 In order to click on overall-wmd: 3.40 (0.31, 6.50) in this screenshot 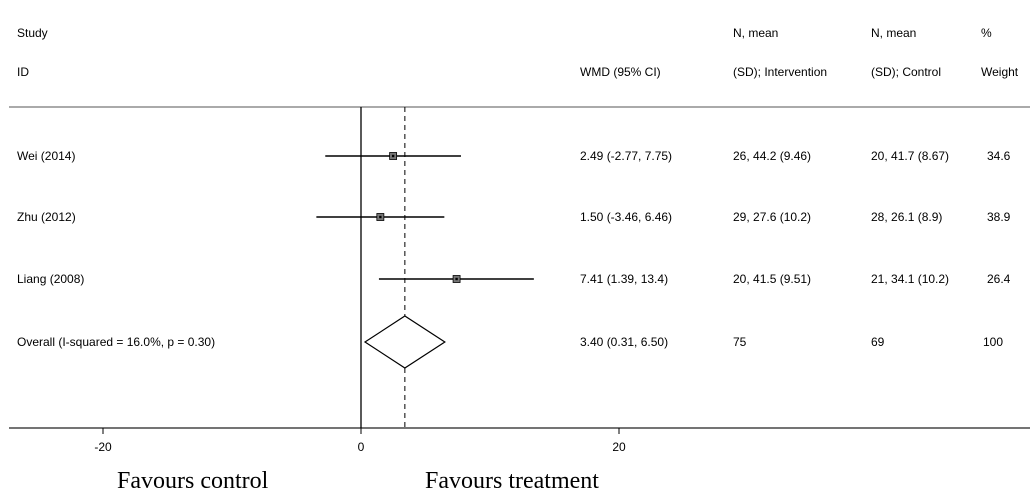, I will do `click(624, 342)`.